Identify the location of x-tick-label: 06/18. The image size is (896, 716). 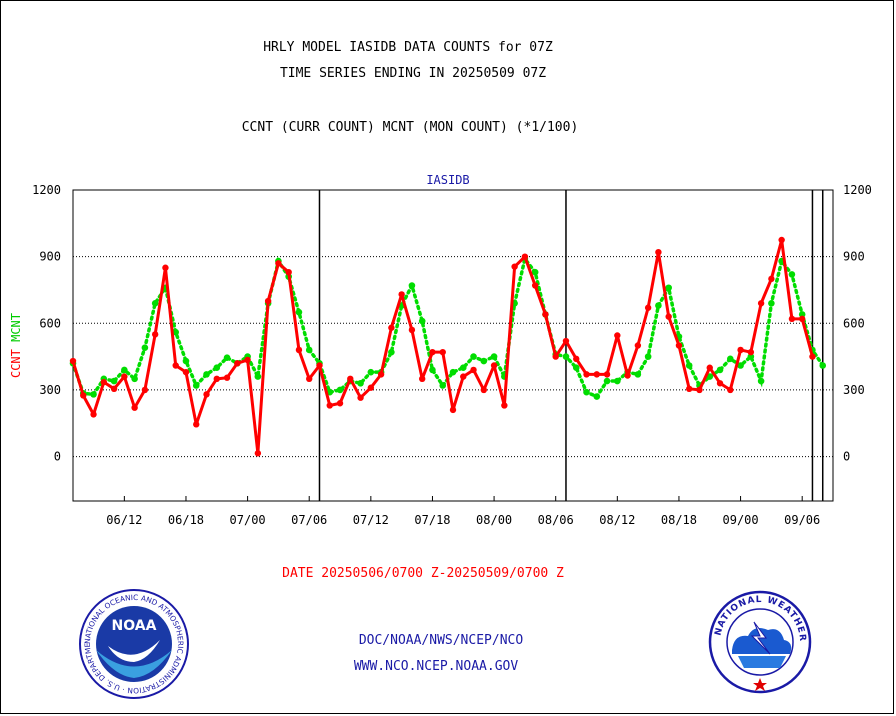
(186, 520).